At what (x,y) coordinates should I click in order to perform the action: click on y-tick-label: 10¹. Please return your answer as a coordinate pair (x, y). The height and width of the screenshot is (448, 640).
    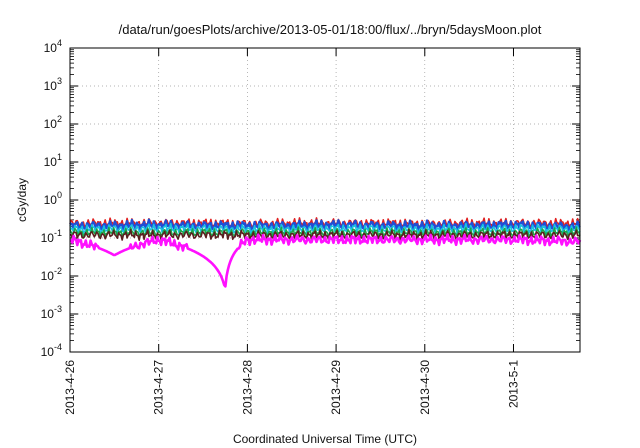
    Looking at the image, I should click on (53, 160).